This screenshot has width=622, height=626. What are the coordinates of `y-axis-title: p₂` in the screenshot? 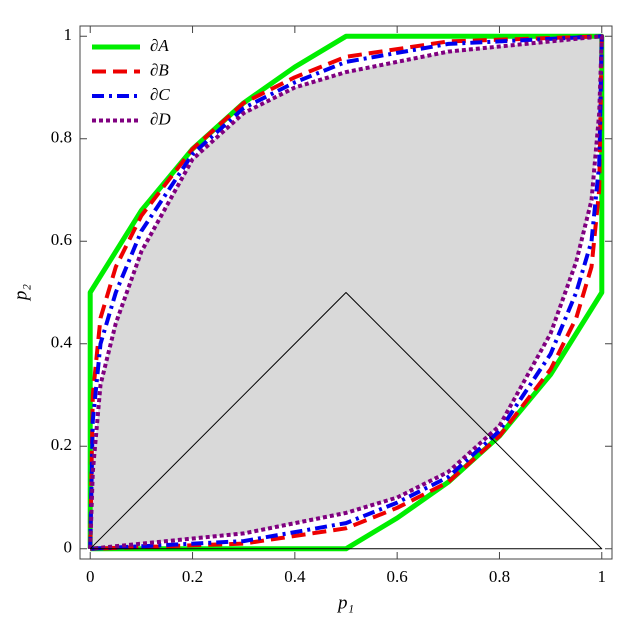 It's located at (20, 293).